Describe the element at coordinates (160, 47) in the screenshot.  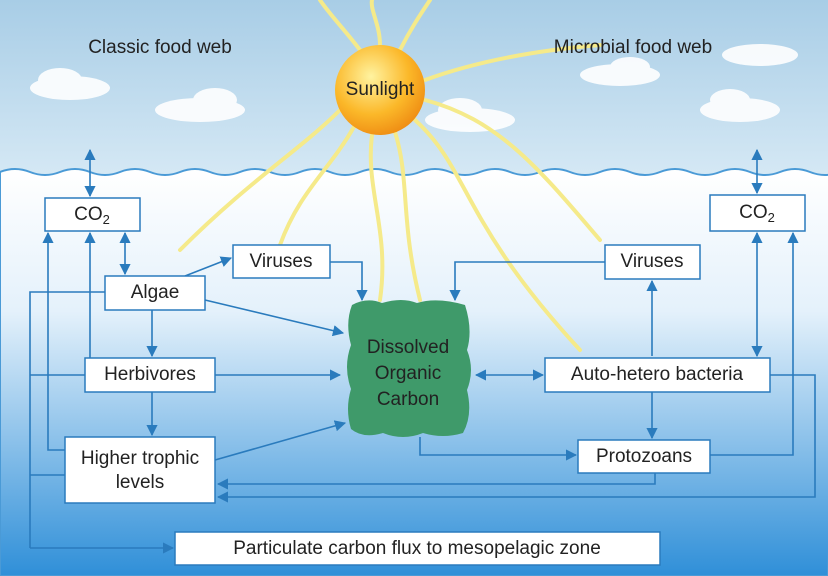
I see `title-classic: Classic food web` at that location.